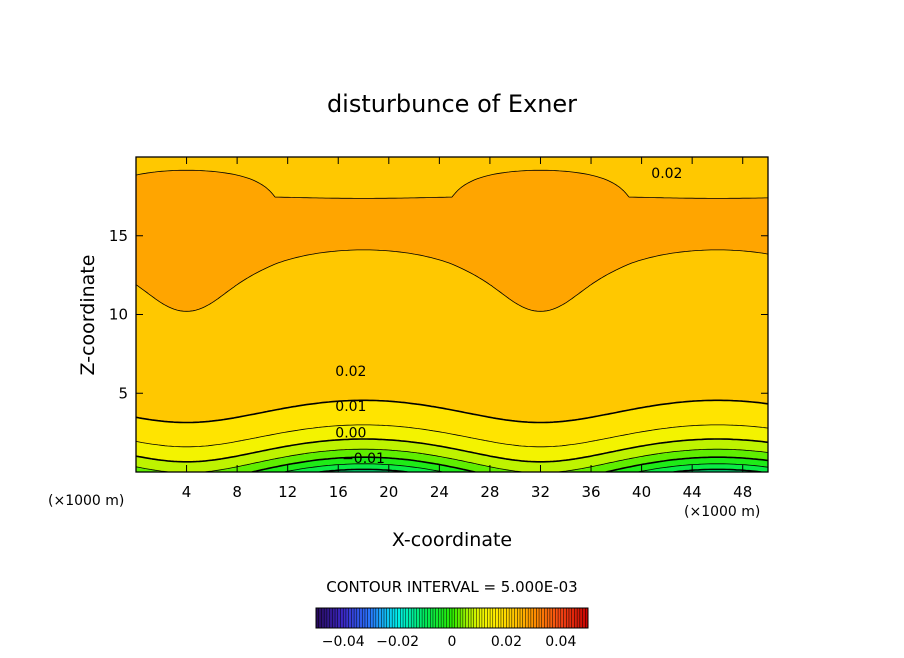  I want to click on colorbar-tick-label: −0.02, so click(397, 642).